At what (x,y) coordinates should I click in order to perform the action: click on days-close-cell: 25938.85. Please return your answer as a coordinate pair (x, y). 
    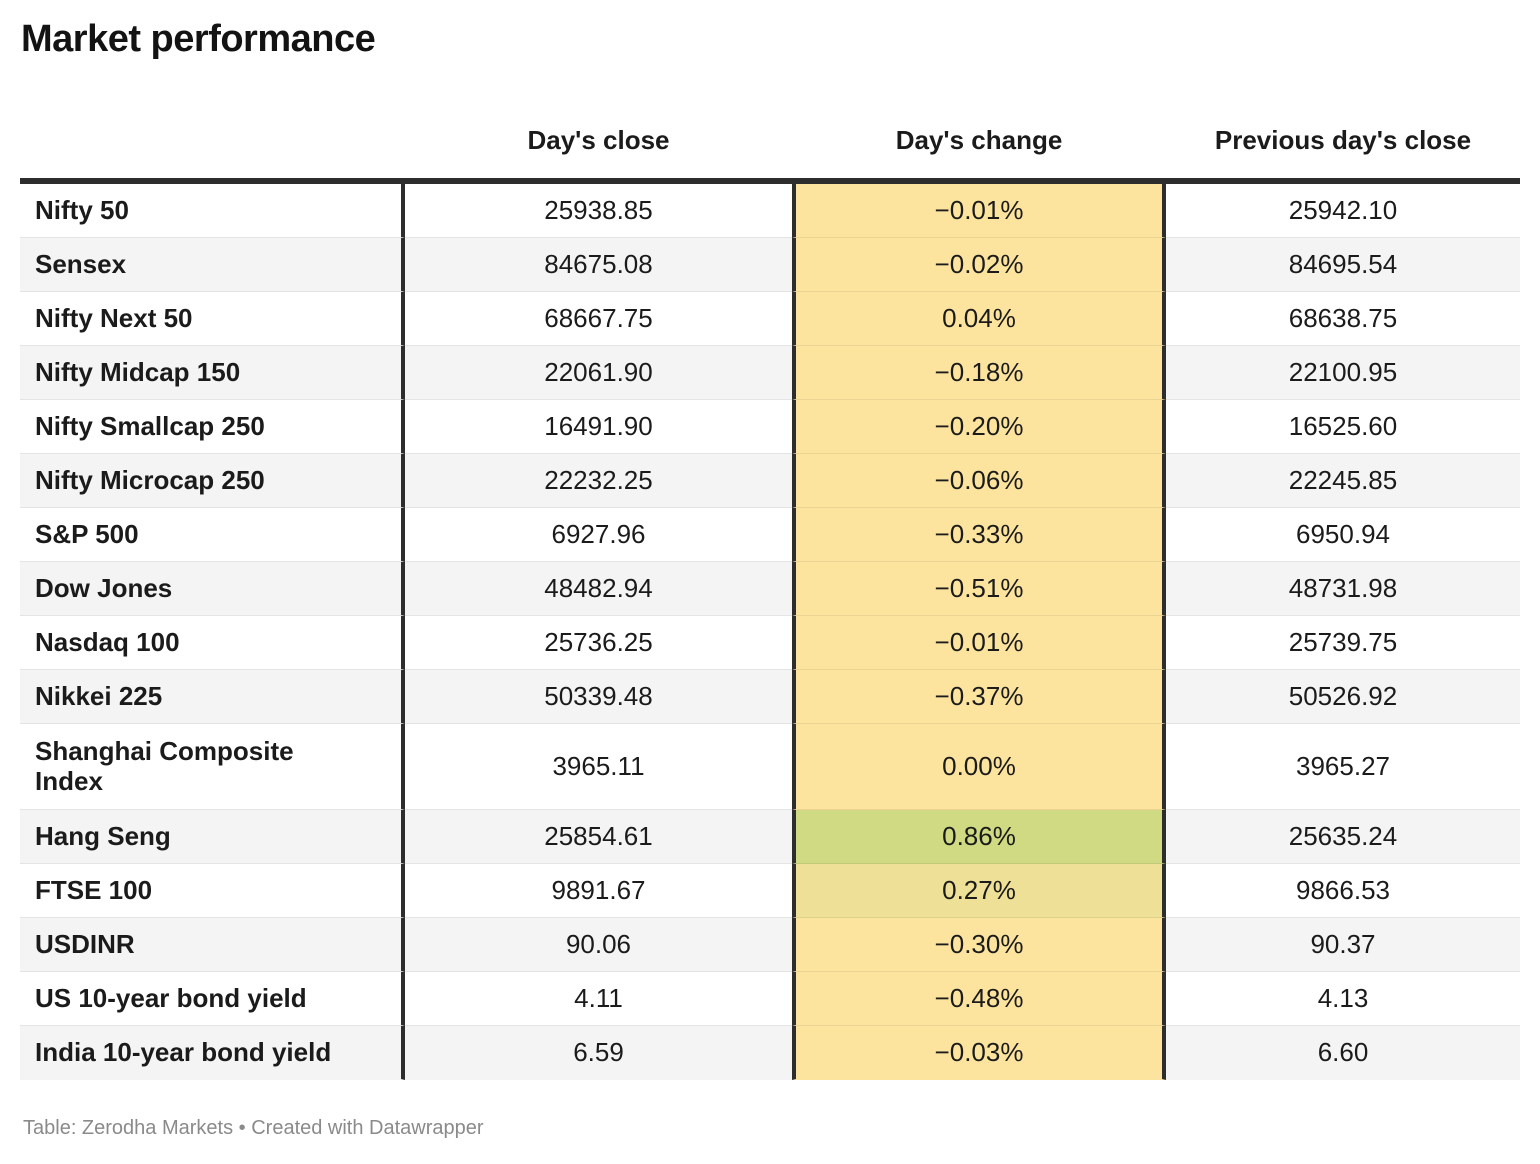
    Looking at the image, I should click on (598, 211).